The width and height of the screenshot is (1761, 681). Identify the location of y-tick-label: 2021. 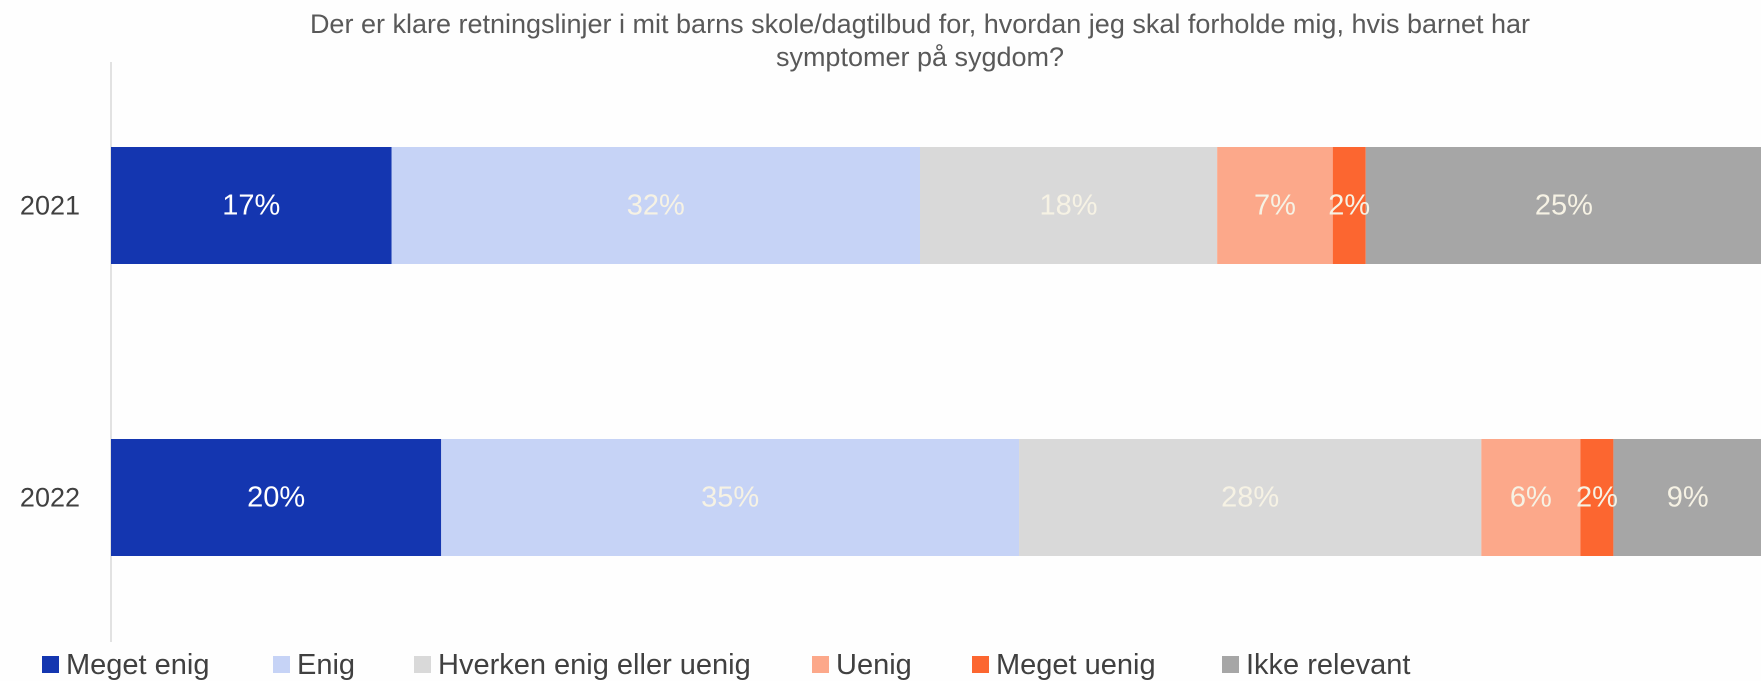
(50, 206).